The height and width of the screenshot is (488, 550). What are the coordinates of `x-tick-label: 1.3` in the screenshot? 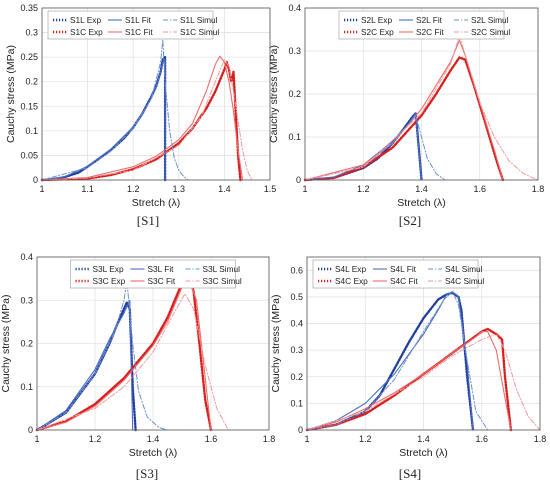 It's located at (179, 189).